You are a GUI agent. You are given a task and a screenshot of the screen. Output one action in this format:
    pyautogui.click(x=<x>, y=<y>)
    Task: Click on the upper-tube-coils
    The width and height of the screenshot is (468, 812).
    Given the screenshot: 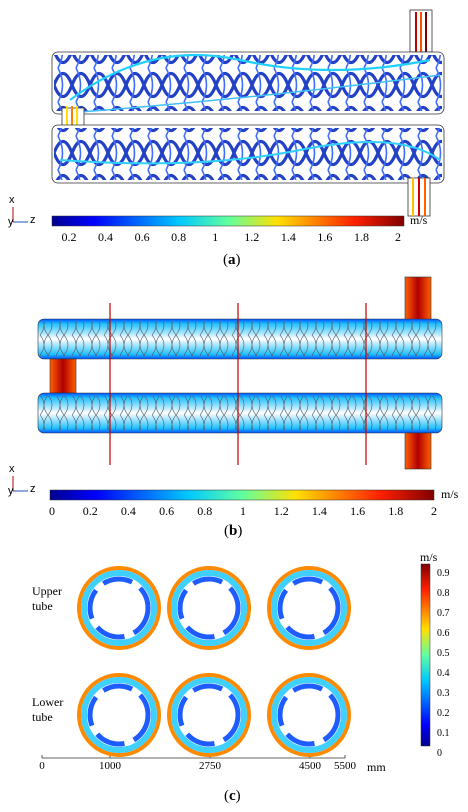 What is the action you would take?
    pyautogui.click(x=248, y=83)
    